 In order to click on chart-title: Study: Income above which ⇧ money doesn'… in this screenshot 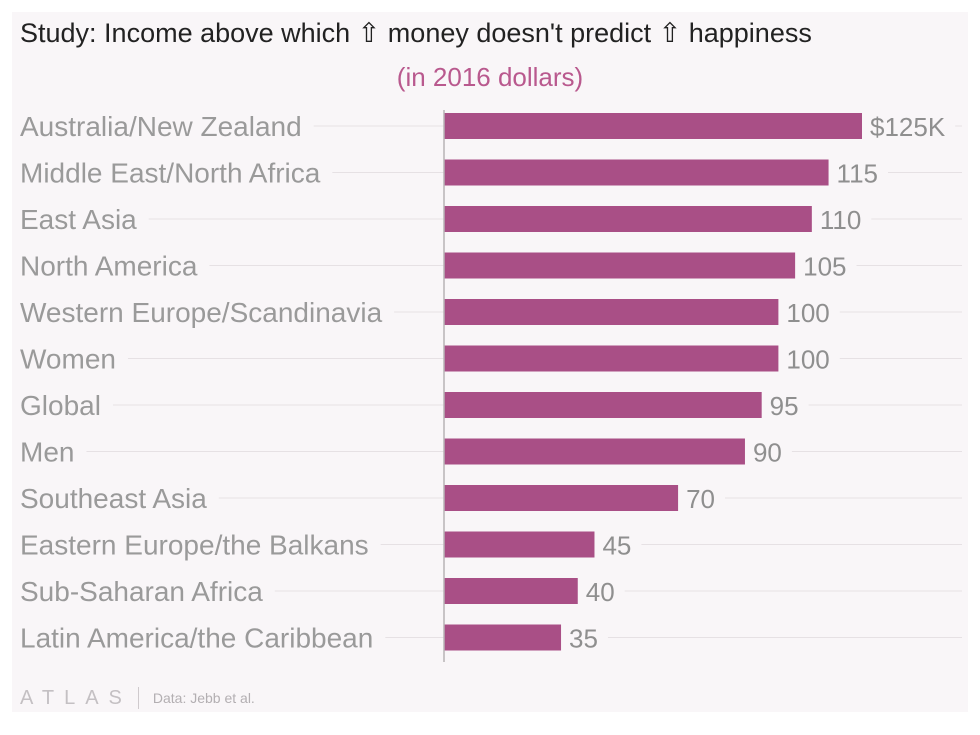, I will do `click(416, 33)`.